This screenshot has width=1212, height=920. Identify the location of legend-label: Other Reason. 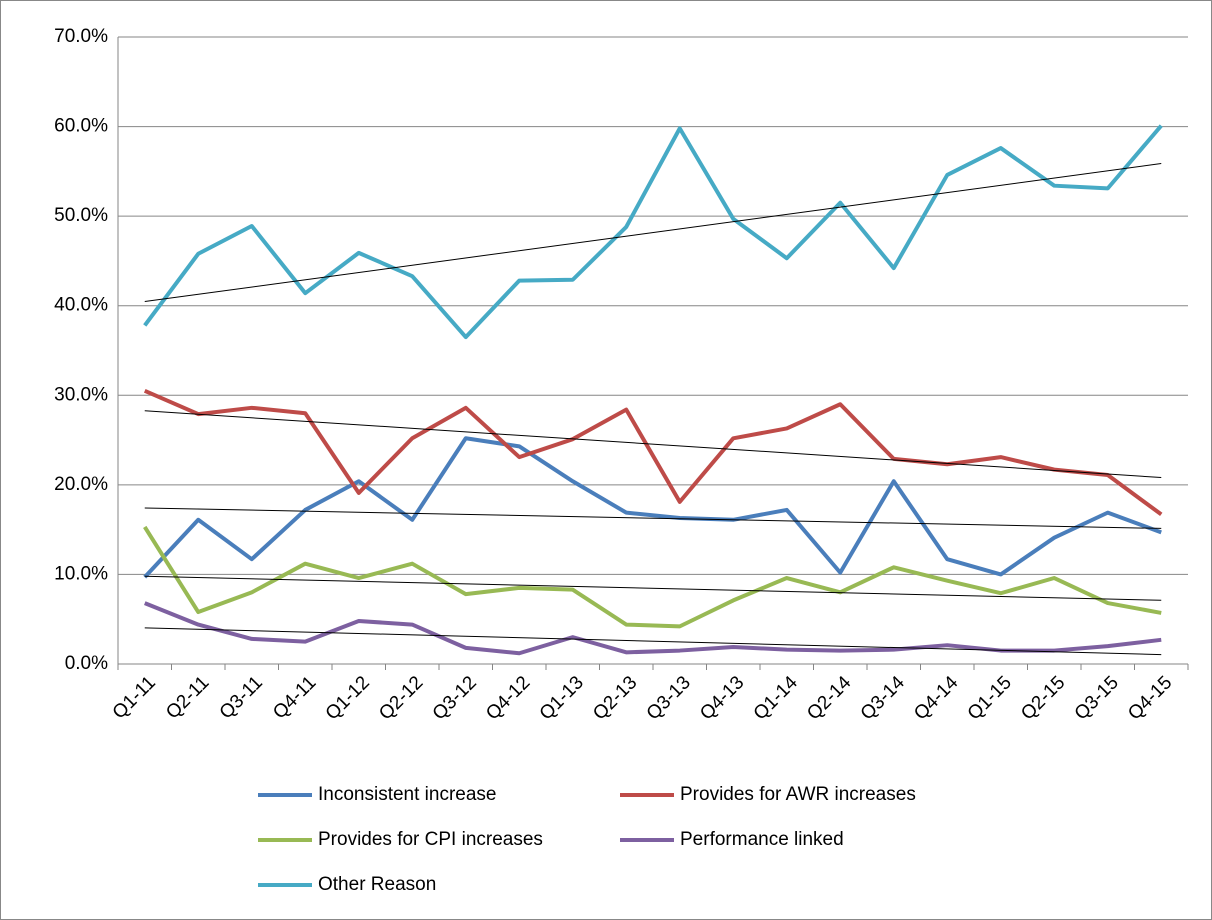
(377, 884).